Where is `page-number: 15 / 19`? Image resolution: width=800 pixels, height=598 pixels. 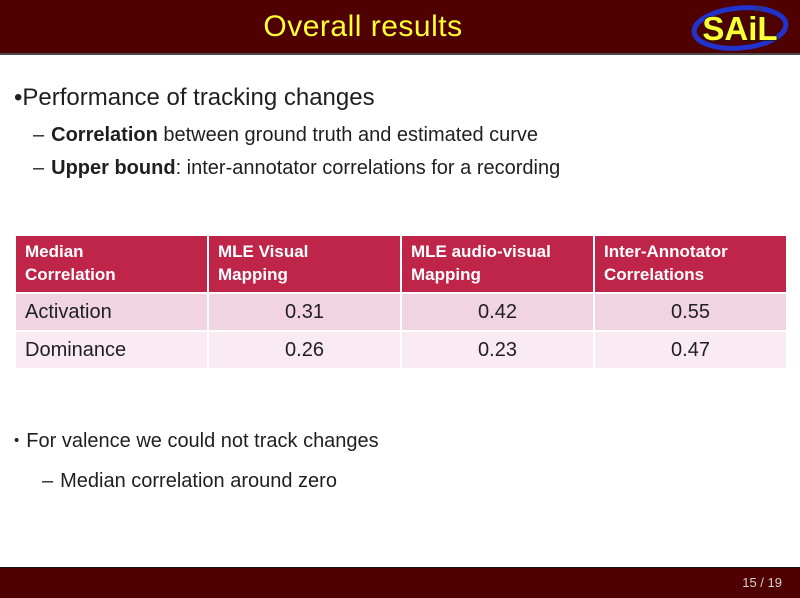
page-number: 15 / 19 is located at coordinates (762, 582).